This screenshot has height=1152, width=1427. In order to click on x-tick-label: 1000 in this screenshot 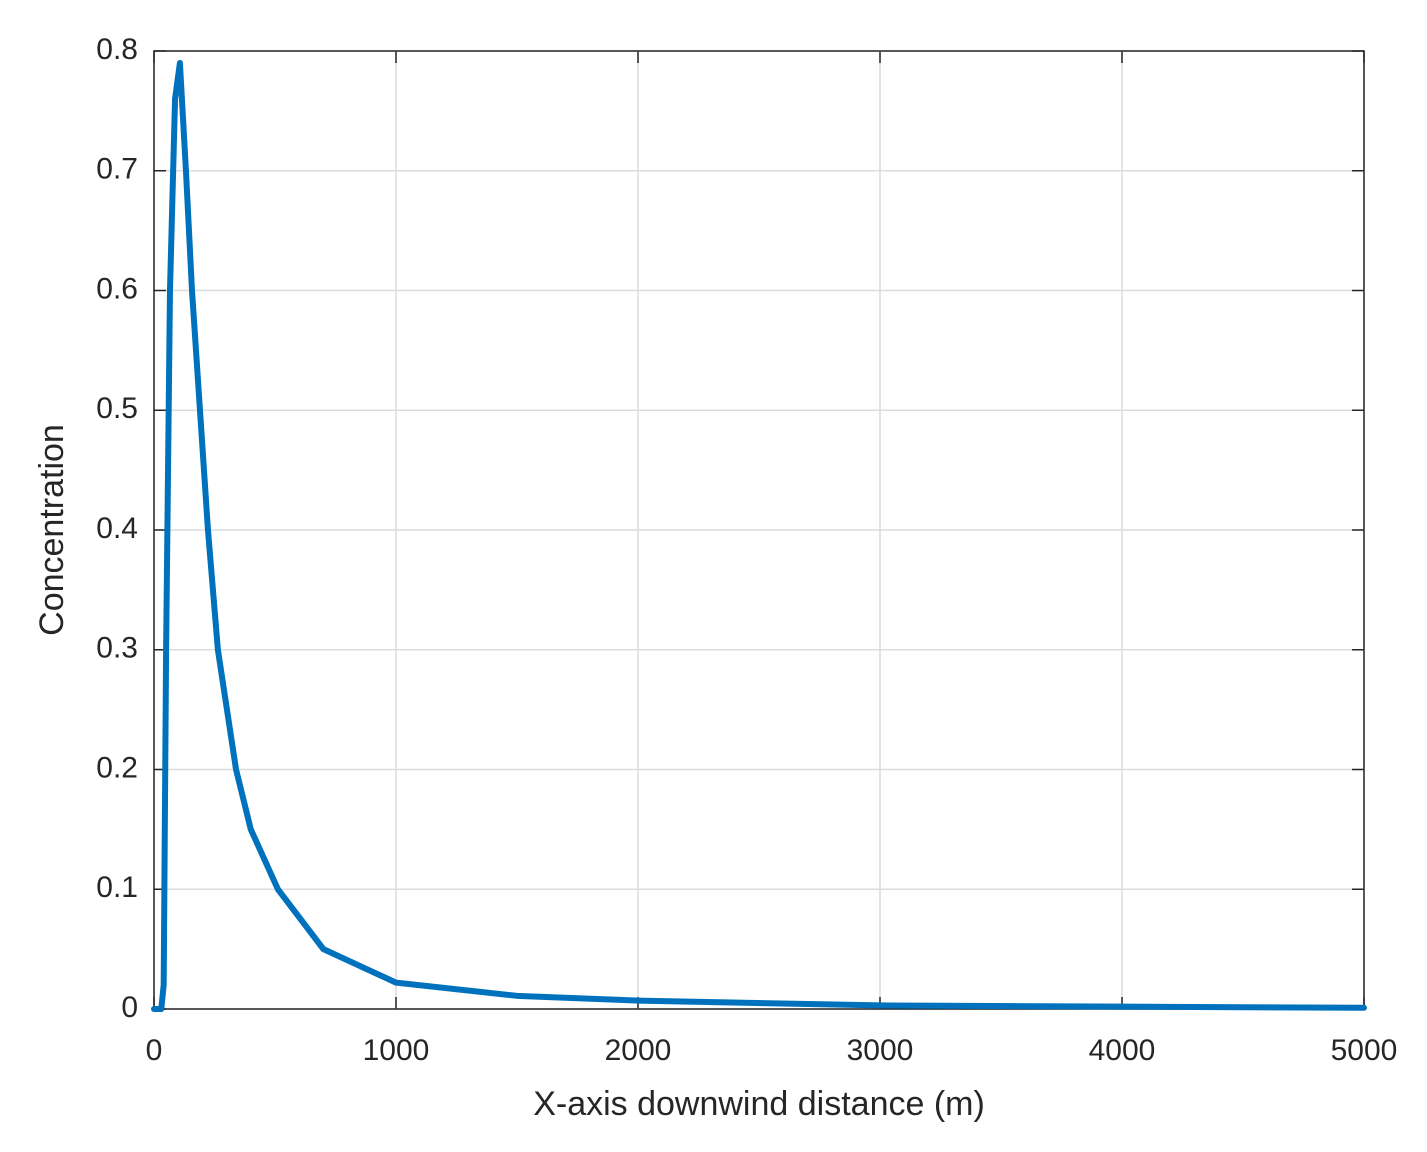, I will do `click(396, 1050)`.